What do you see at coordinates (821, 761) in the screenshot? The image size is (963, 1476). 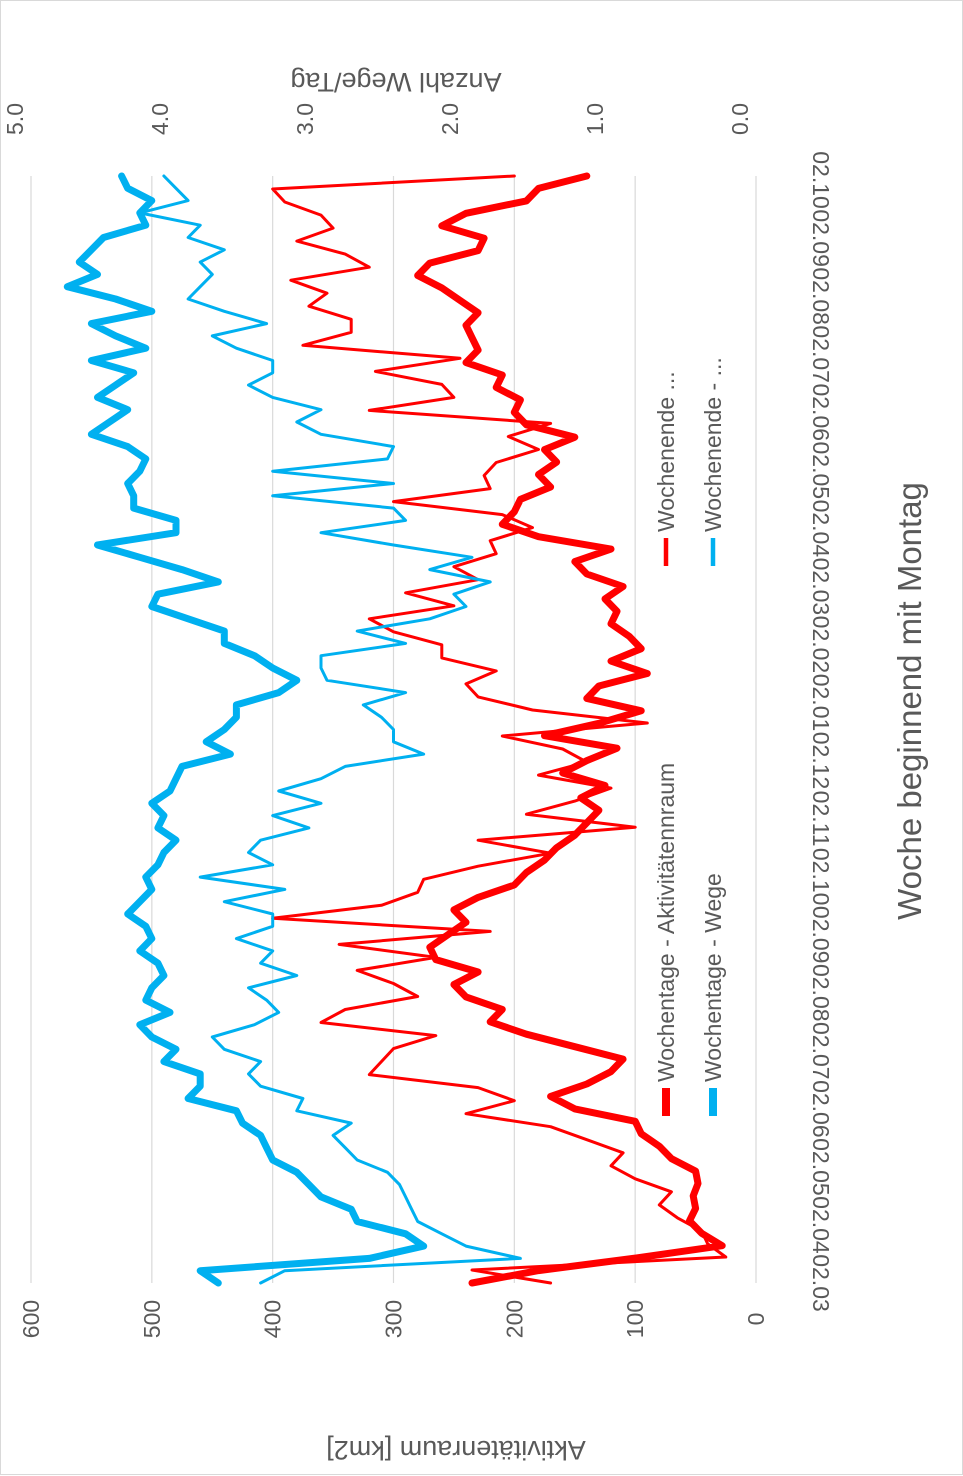 I see `x-tick-label: 02.12` at bounding box center [821, 761].